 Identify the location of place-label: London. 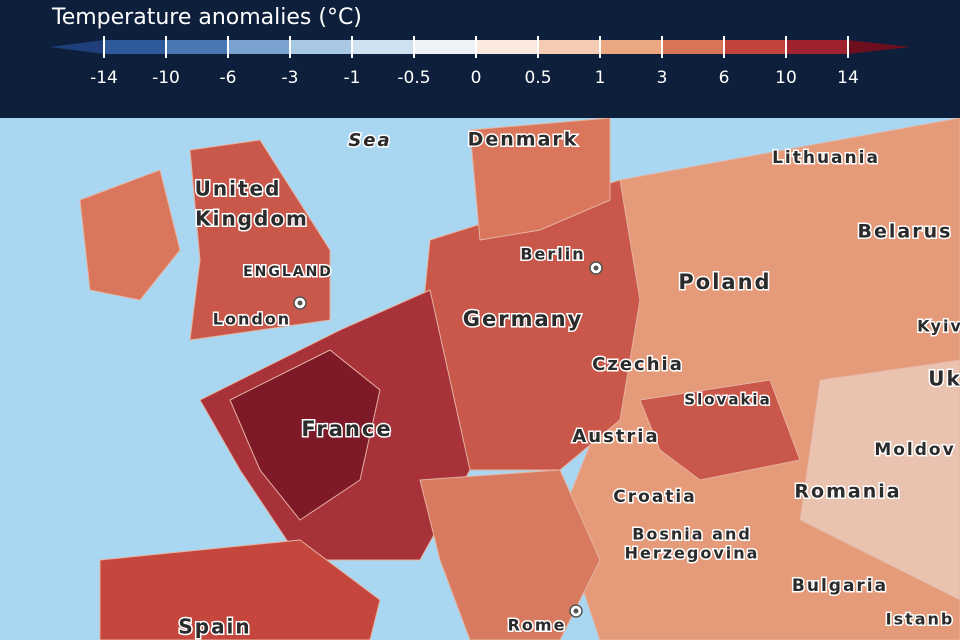
(252, 319).